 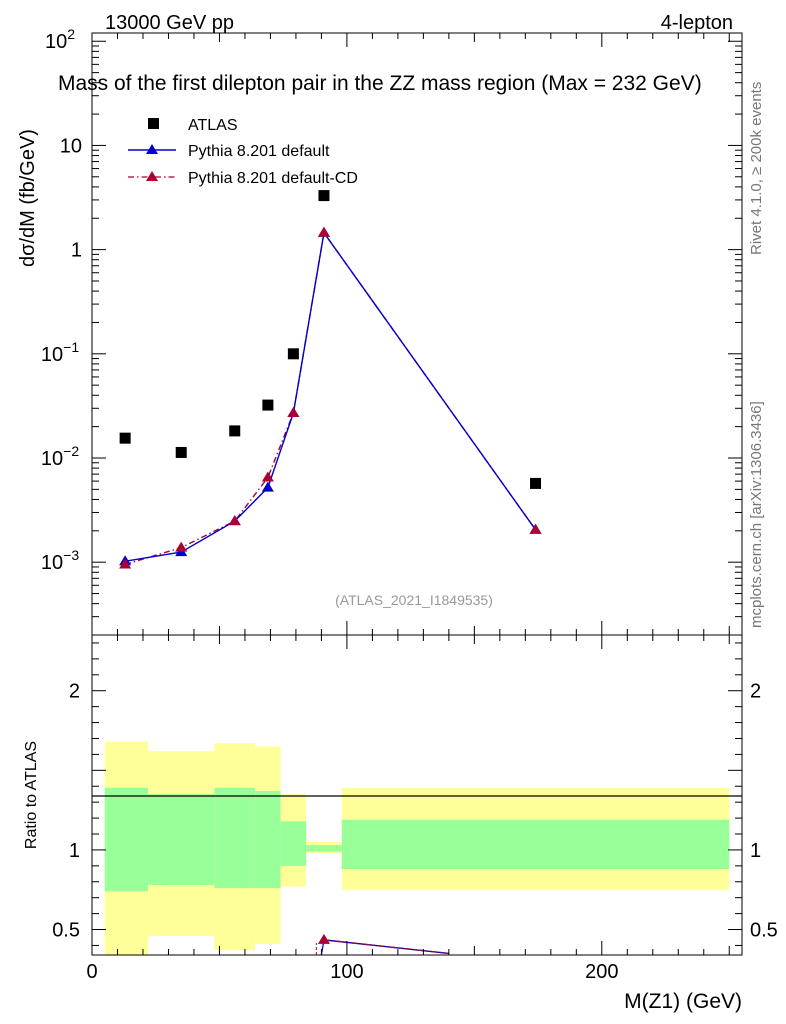 I want to click on ratio-y-axis-label: Ratio to ATLAS, so click(x=31, y=795).